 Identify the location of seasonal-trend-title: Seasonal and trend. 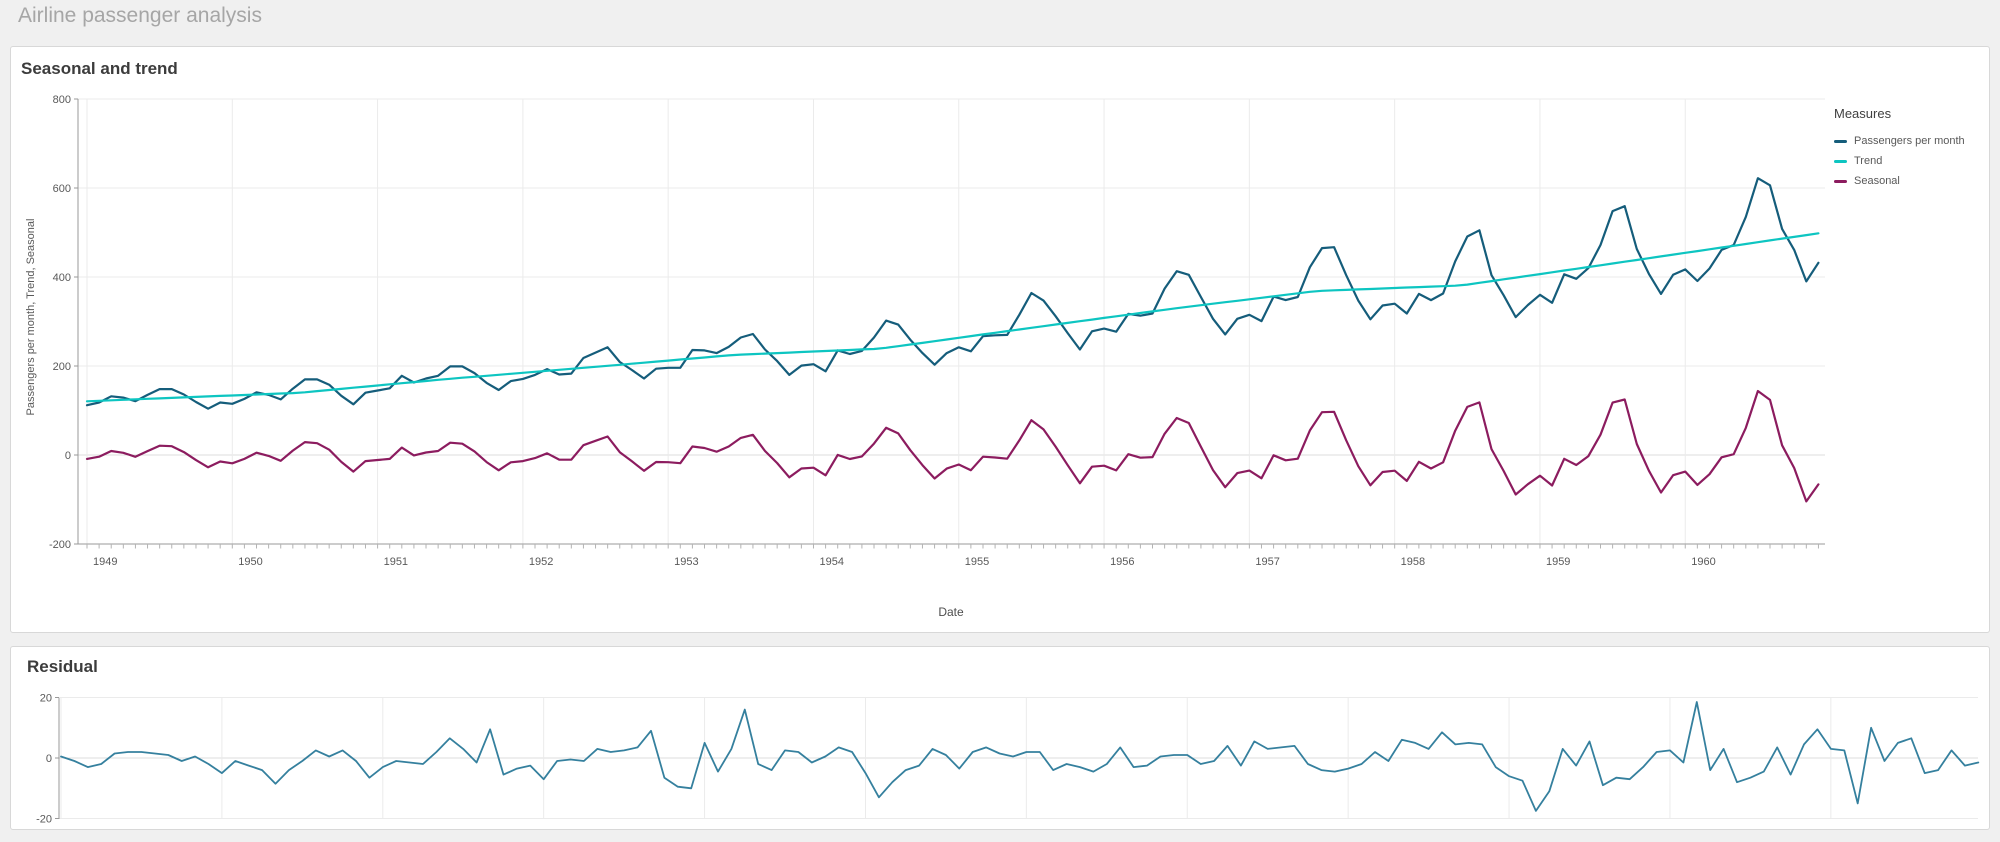
(99, 68).